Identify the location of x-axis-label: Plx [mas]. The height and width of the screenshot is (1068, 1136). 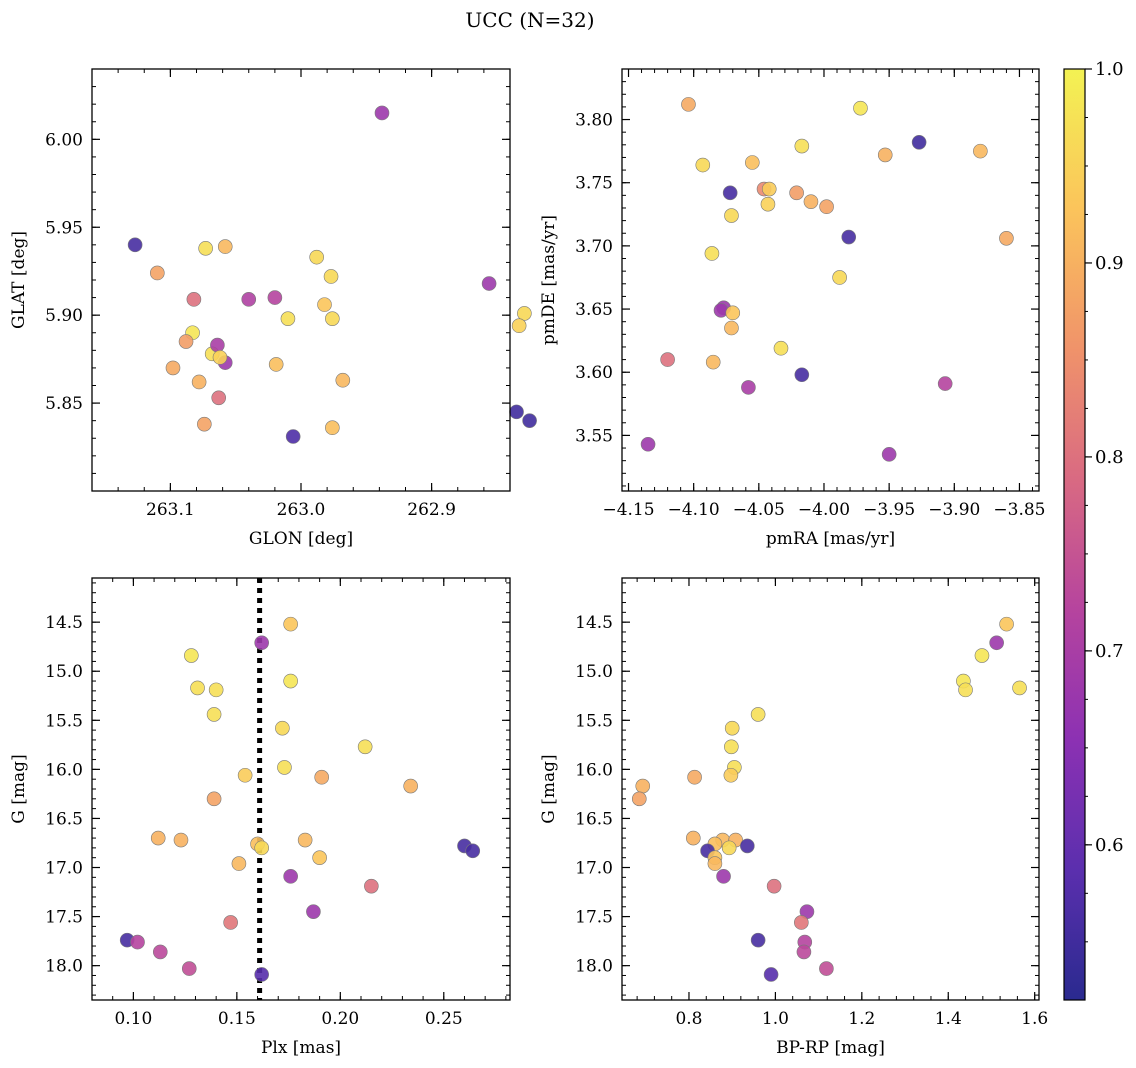
(301, 1048).